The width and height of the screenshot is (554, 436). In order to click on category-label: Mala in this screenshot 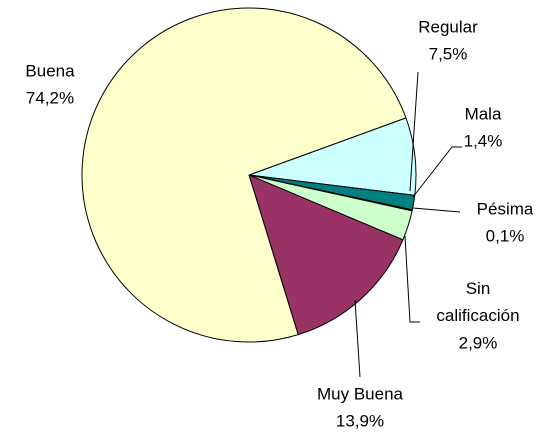, I will do `click(483, 113)`.